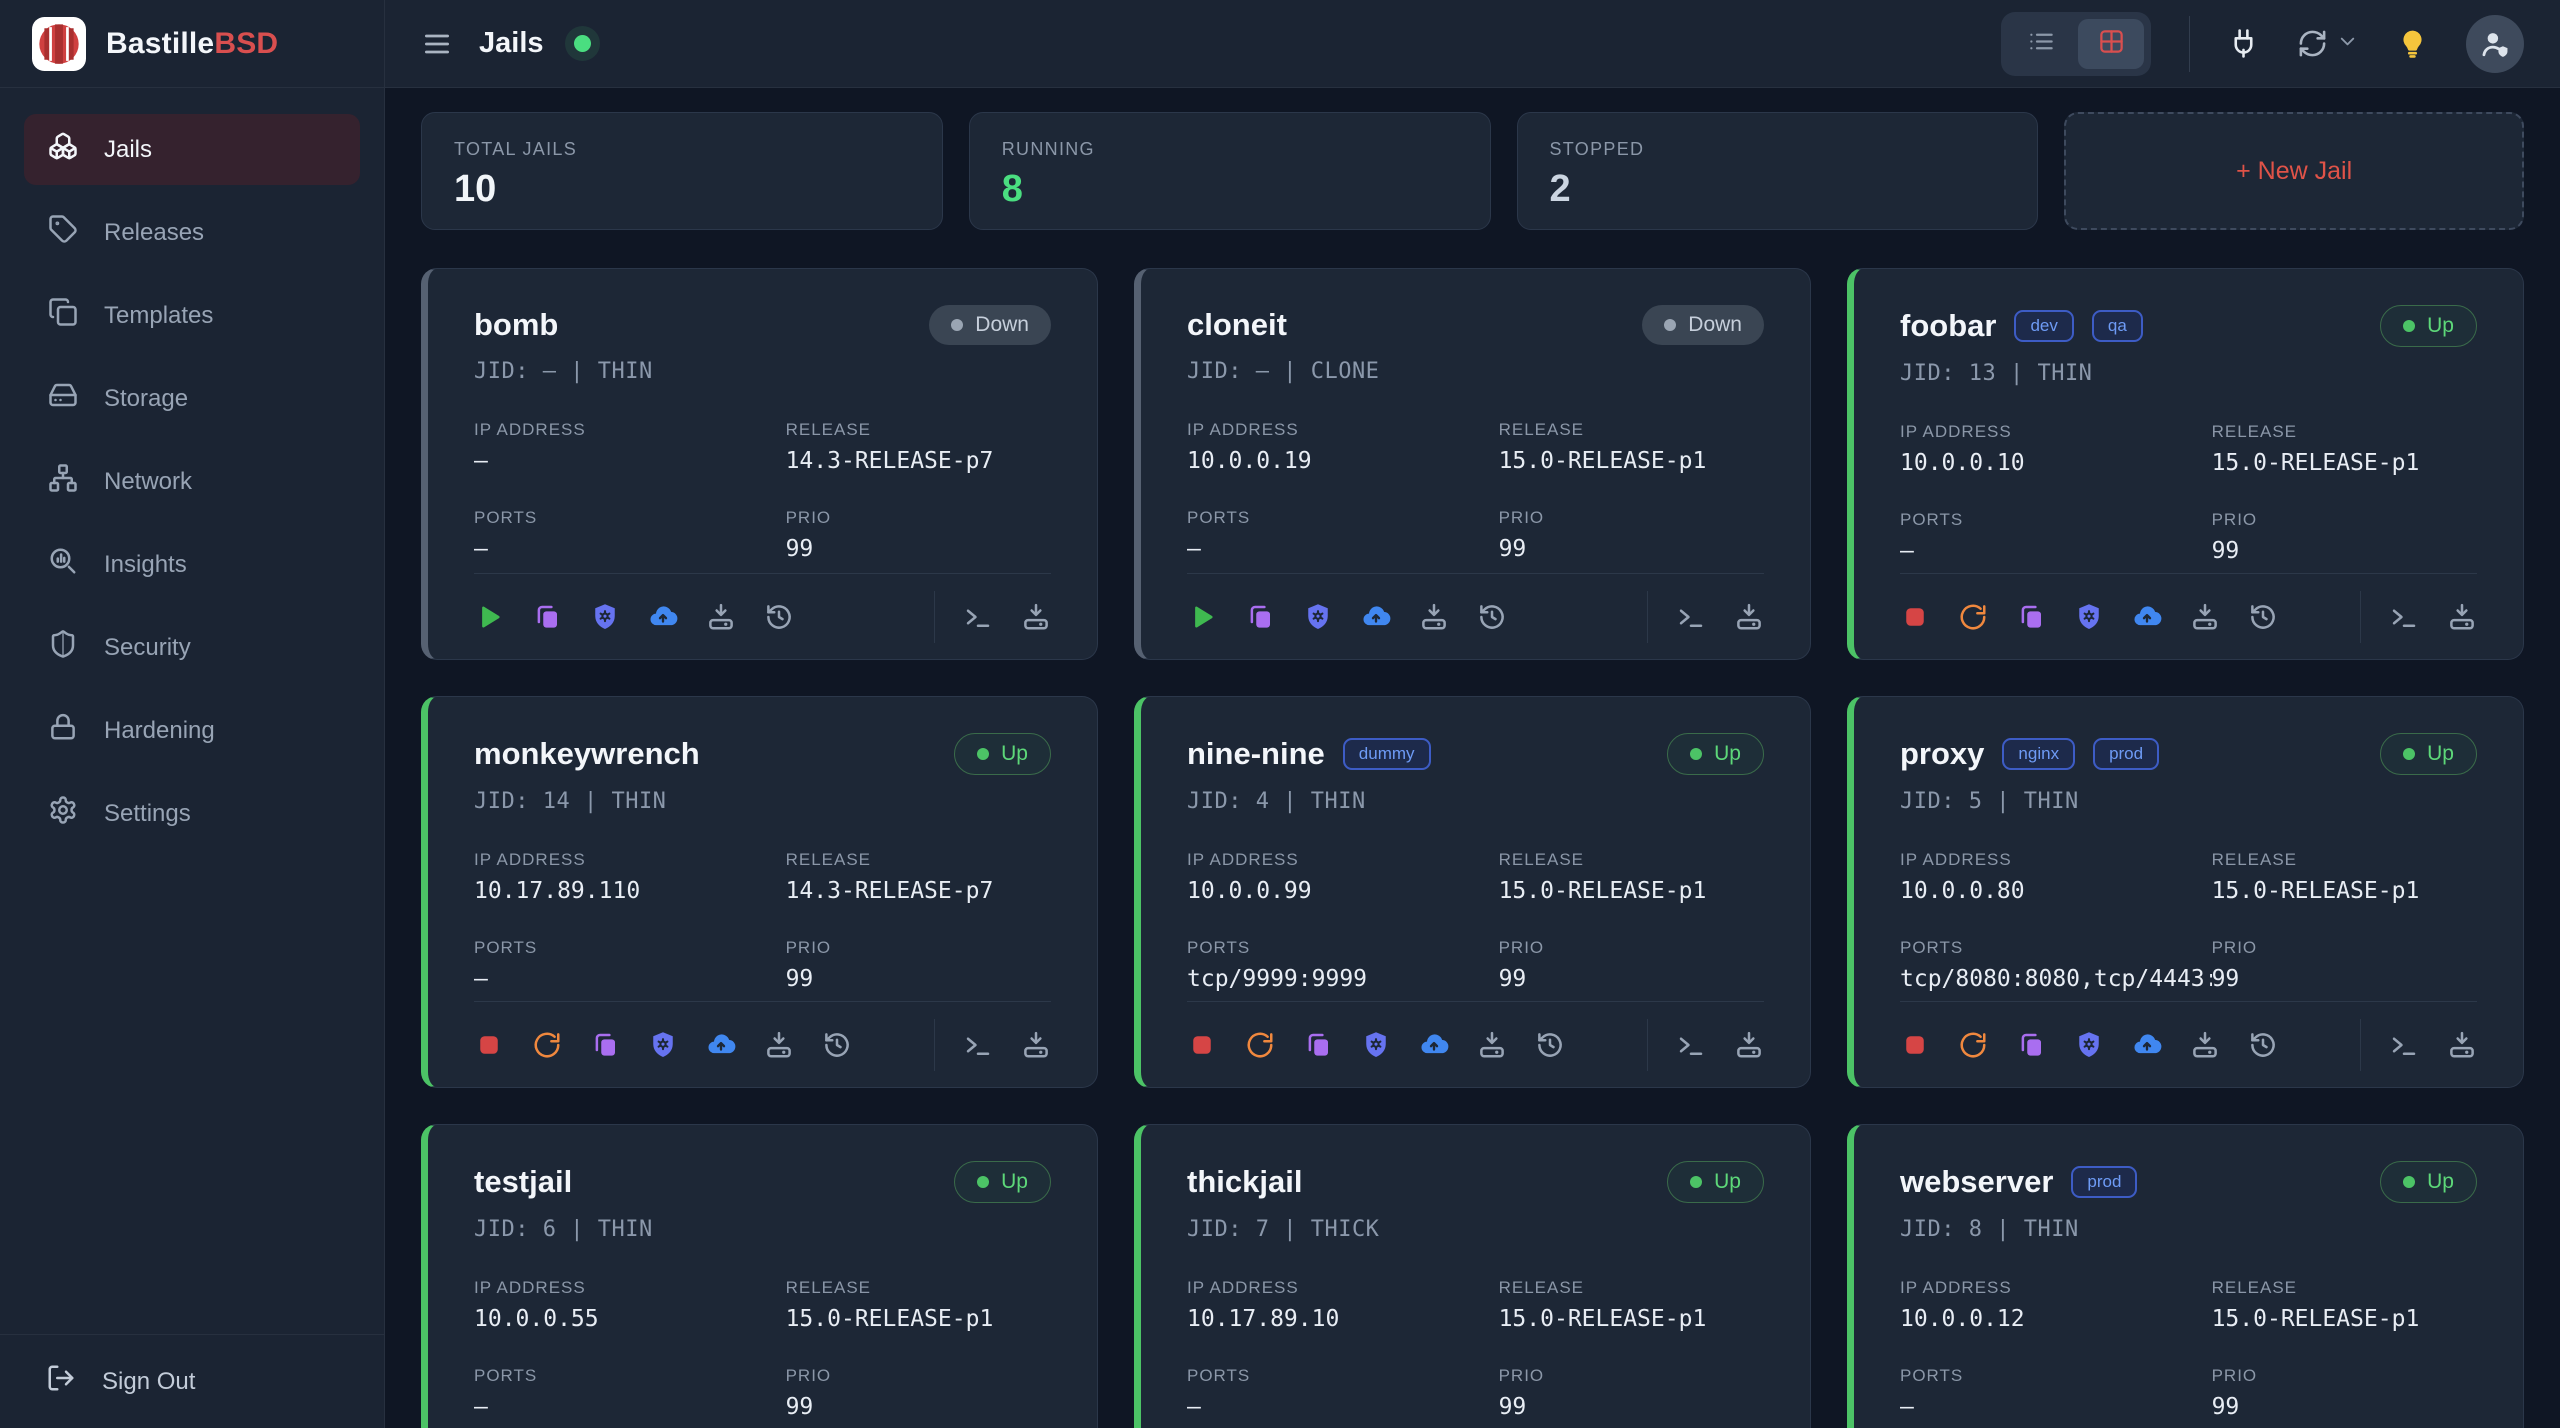  Describe the element at coordinates (192, 398) in the screenshot. I see `sidebar-item-storage: Storage` at that location.